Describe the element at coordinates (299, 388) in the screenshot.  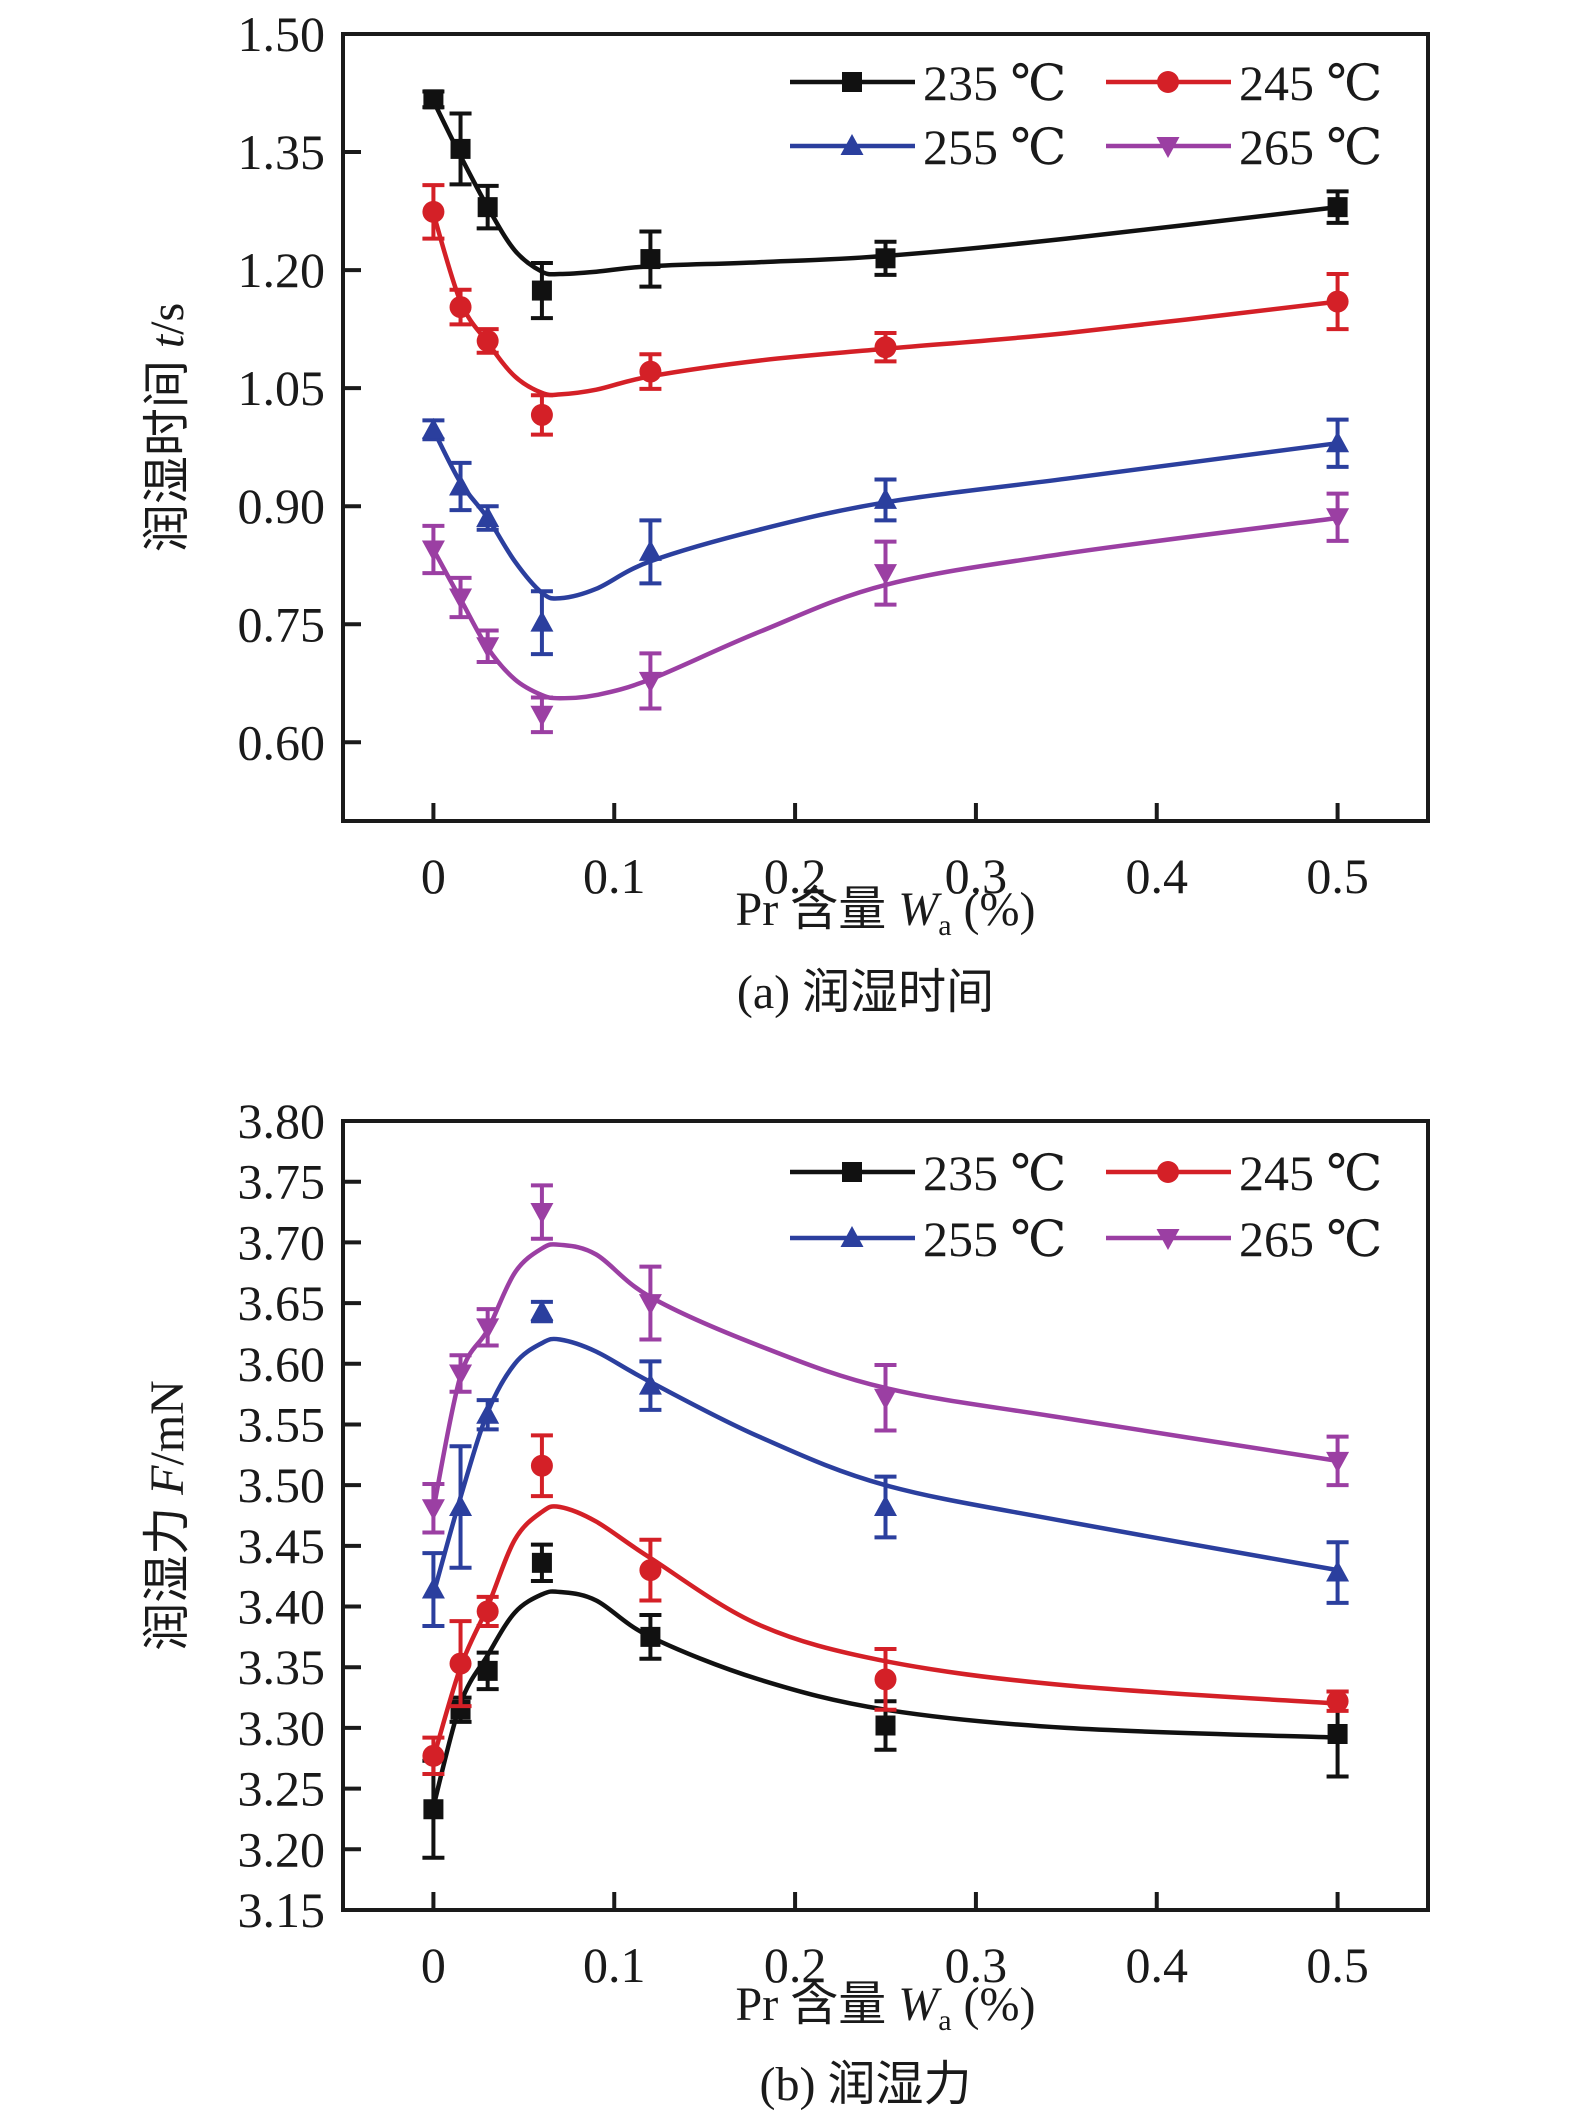
I see `y-axis: 0.60 0.75 0.90 1.05 1.20 1.35 1.50` at that location.